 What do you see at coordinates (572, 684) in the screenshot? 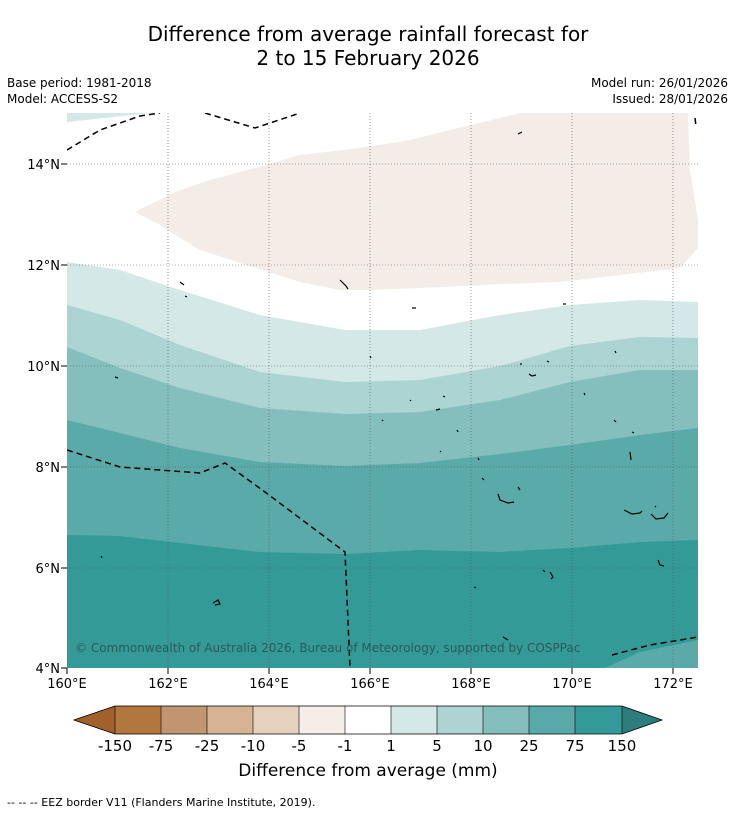
I see `lon-label: 170°E` at bounding box center [572, 684].